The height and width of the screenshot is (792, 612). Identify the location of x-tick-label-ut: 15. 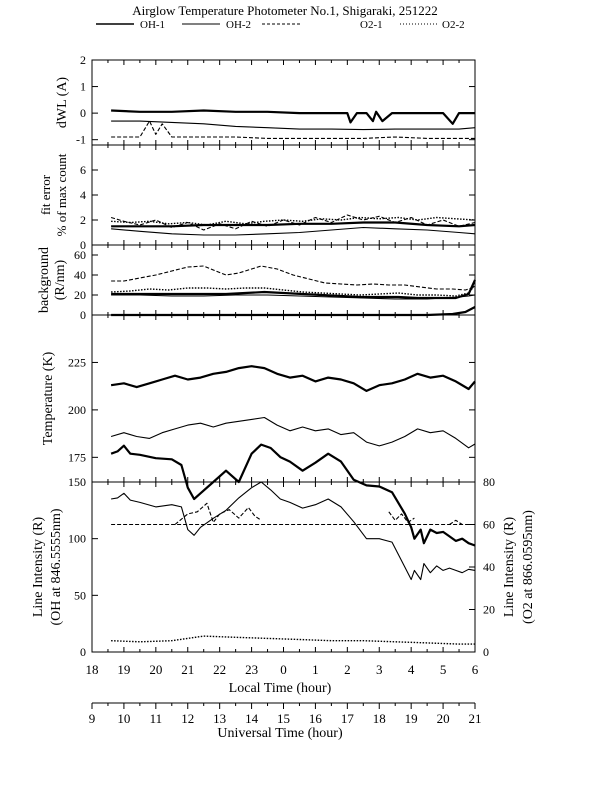
(283, 718).